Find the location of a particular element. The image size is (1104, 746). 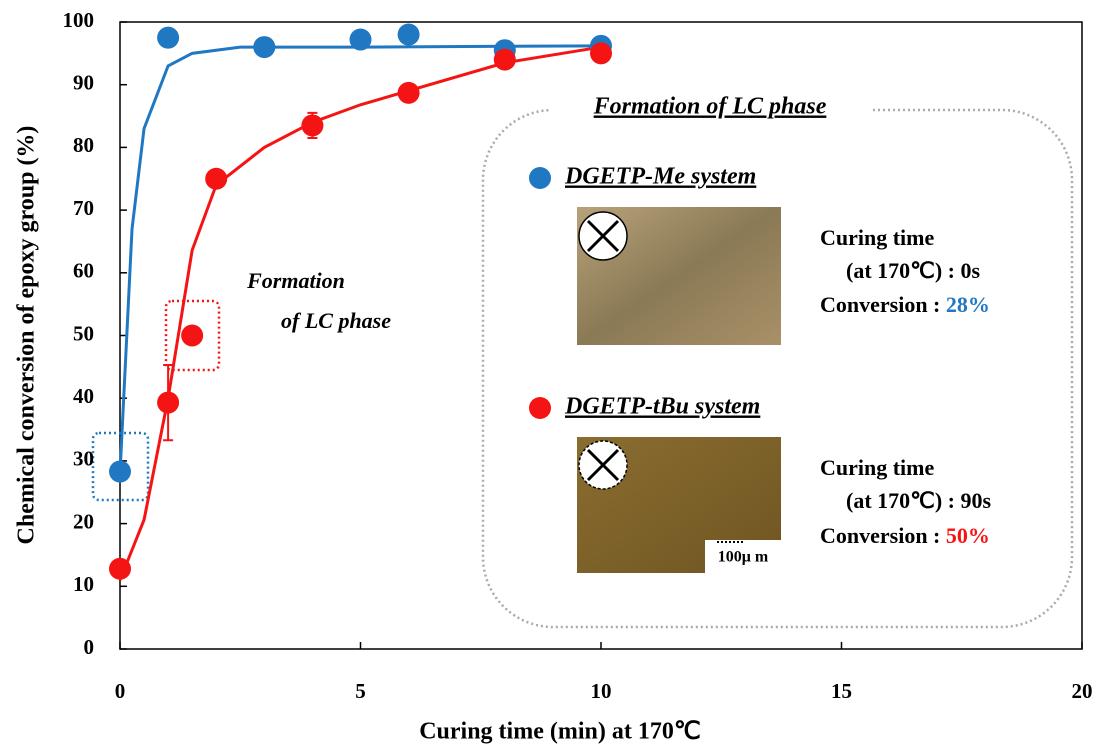

x-tick-label: 0 is located at coordinates (120, 691).